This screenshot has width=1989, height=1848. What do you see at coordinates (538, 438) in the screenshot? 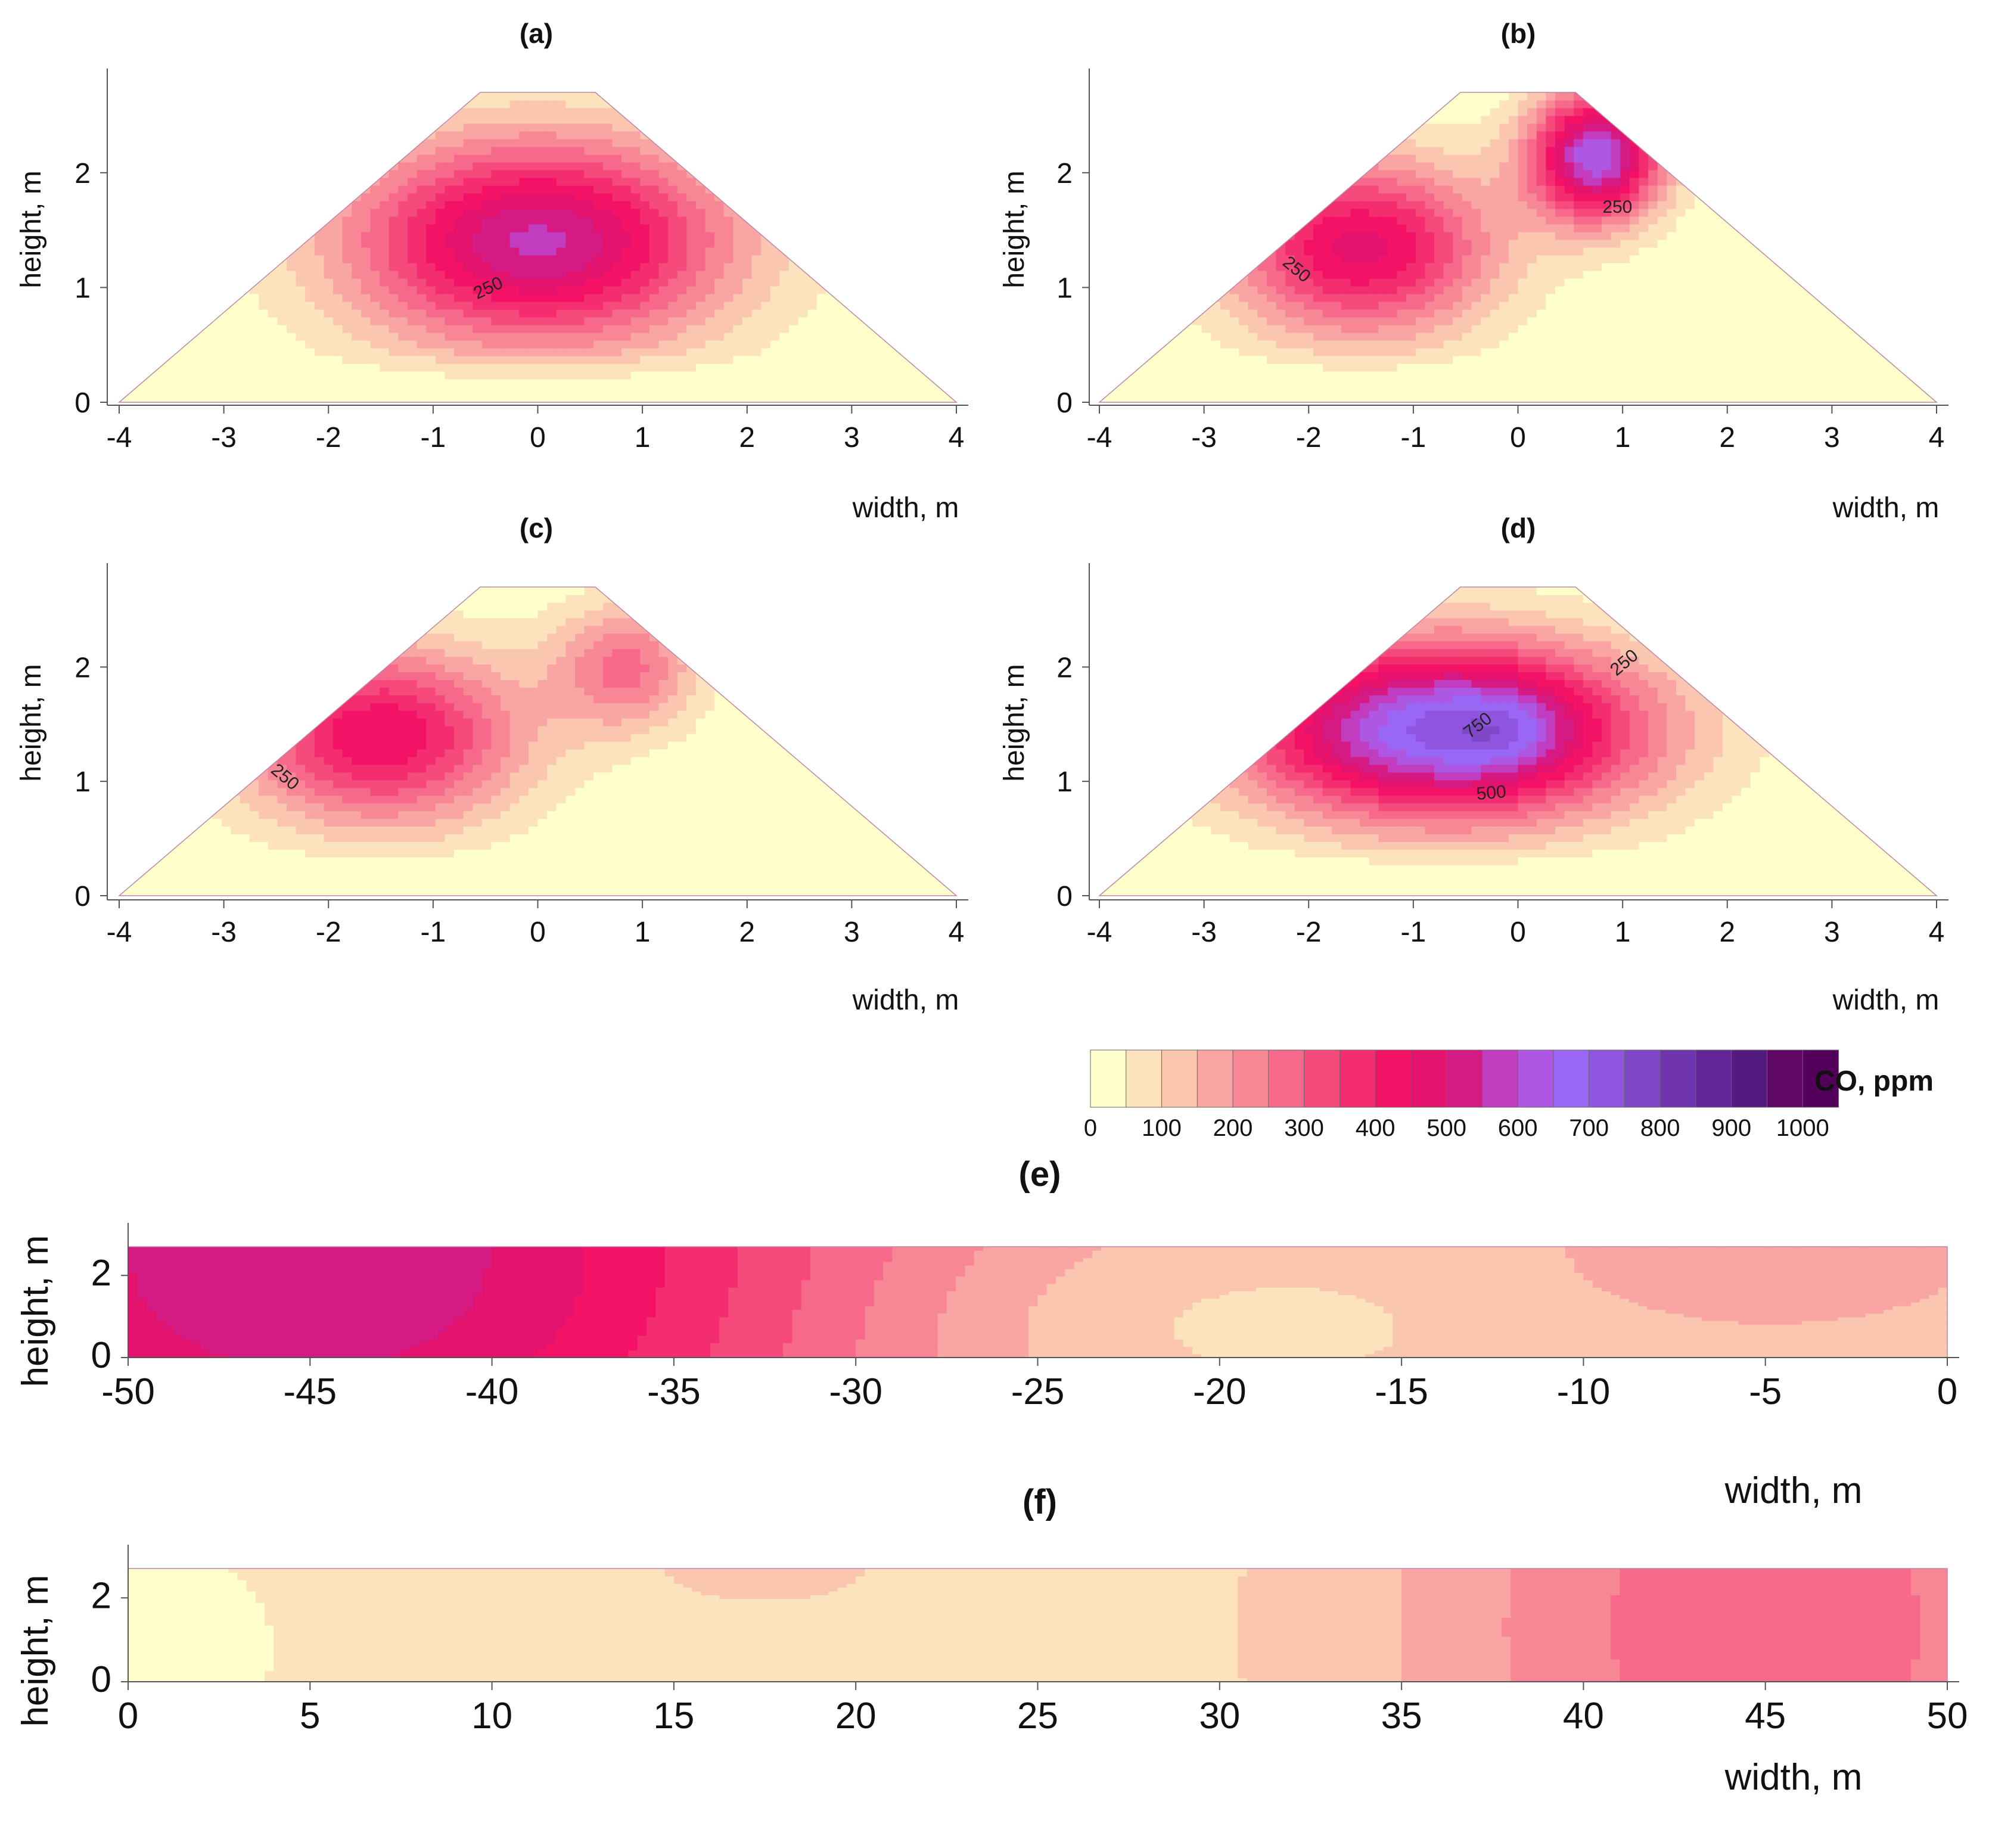
I see `x-tick-label: 0` at bounding box center [538, 438].